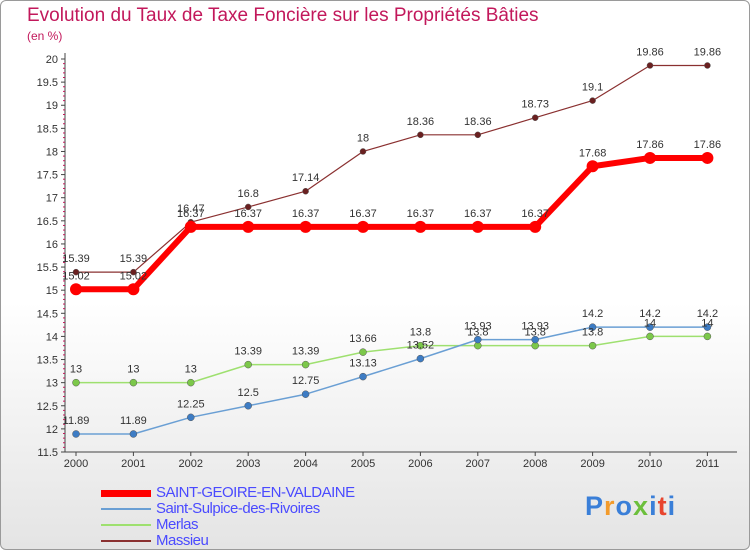 This screenshot has width=750, height=550. What do you see at coordinates (610, 506) in the screenshot?
I see `logo-letter: r` at bounding box center [610, 506].